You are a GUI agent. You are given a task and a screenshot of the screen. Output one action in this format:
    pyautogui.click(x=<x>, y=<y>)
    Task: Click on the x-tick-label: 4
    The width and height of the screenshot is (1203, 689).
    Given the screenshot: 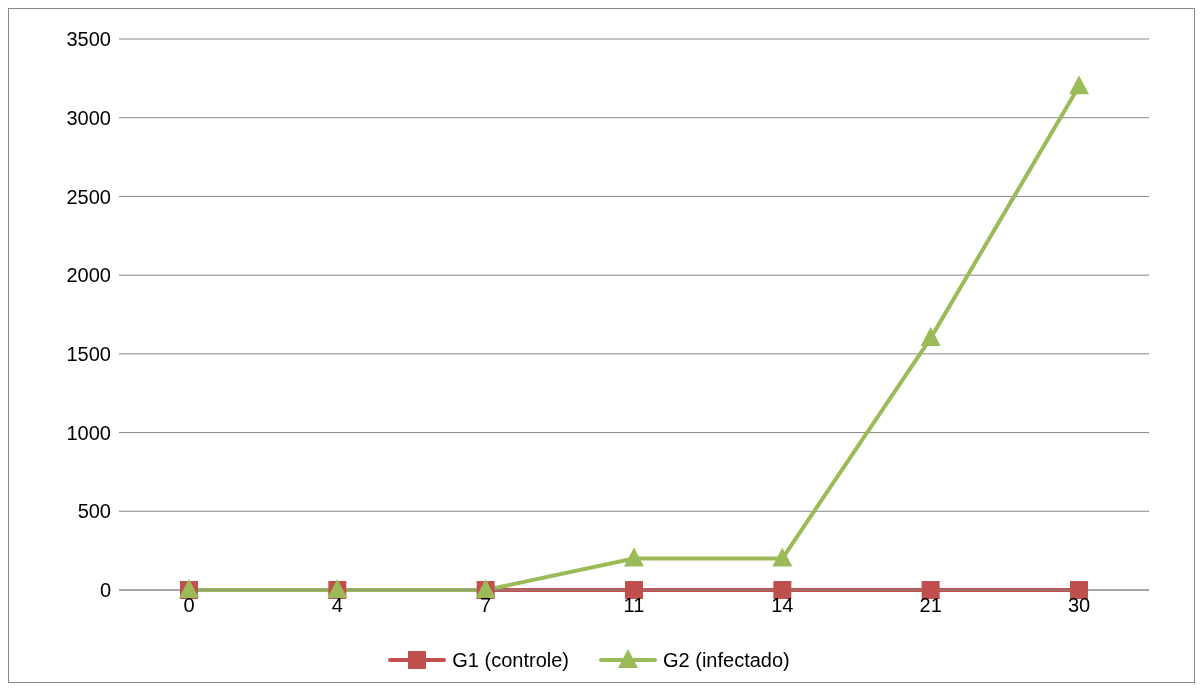 What is the action you would take?
    pyautogui.click(x=337, y=605)
    